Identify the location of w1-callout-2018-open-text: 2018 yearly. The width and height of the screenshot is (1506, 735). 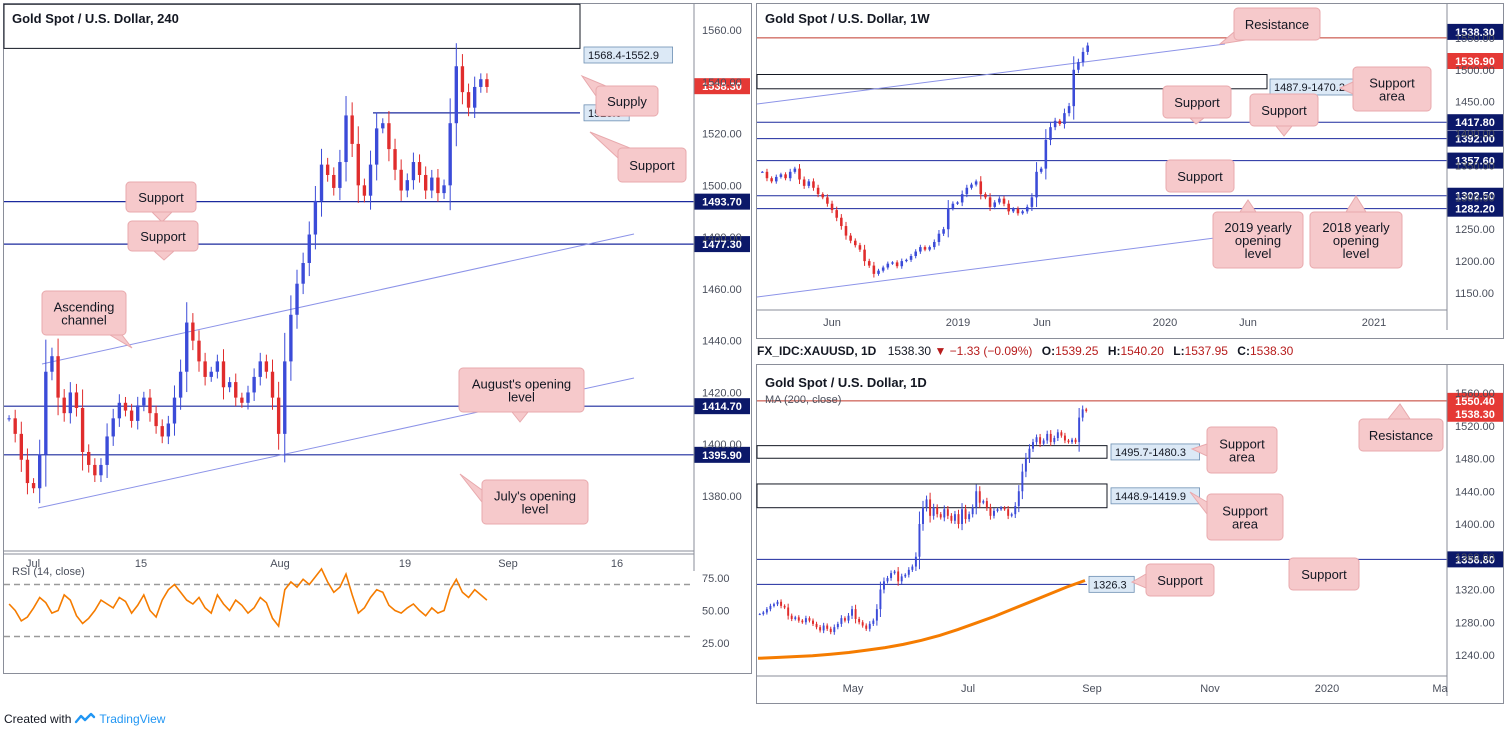
(1356, 227).